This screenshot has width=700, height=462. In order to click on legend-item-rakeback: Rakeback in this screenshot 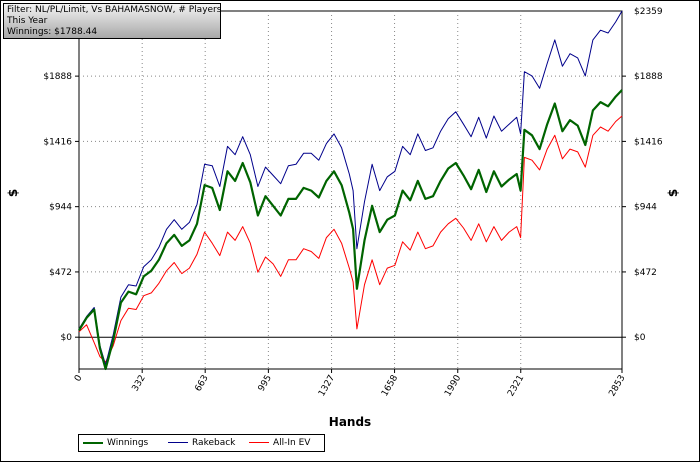, I will do `click(201, 443)`.